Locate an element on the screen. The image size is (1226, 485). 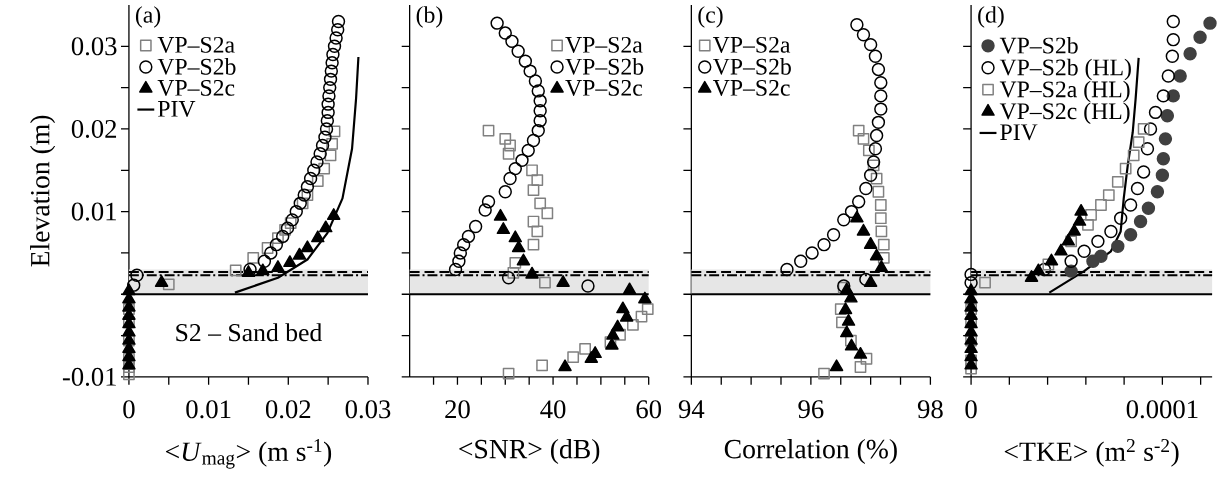
y-tick-label: 0.03 is located at coordinates (94, 46).